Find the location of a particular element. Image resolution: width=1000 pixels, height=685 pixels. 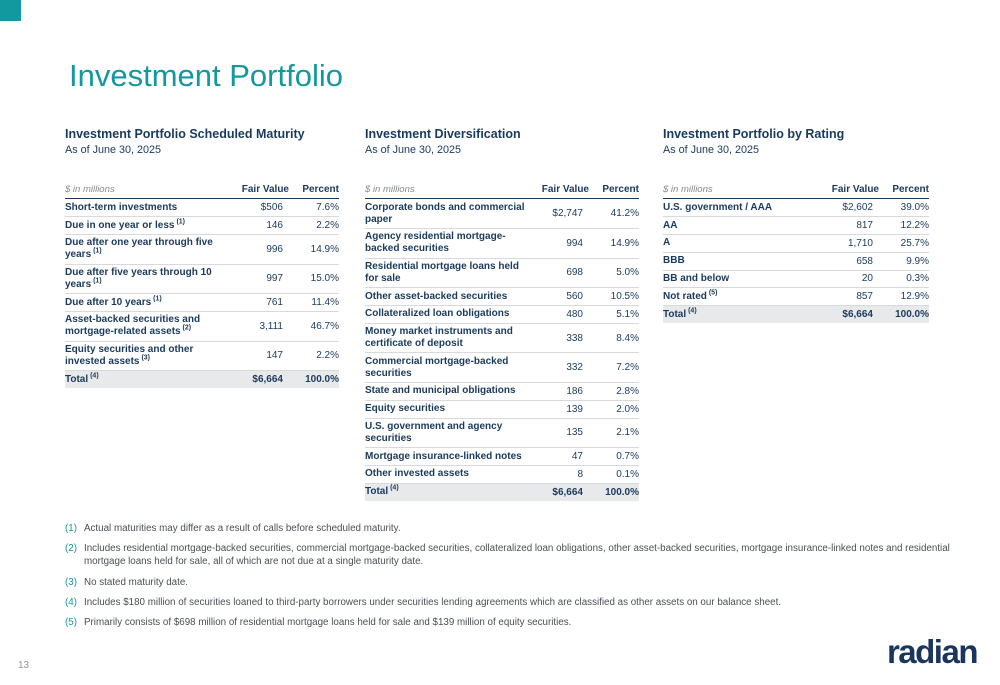

table-row: Due after 10 years (1) 761 11.4% is located at coordinates (202, 303).